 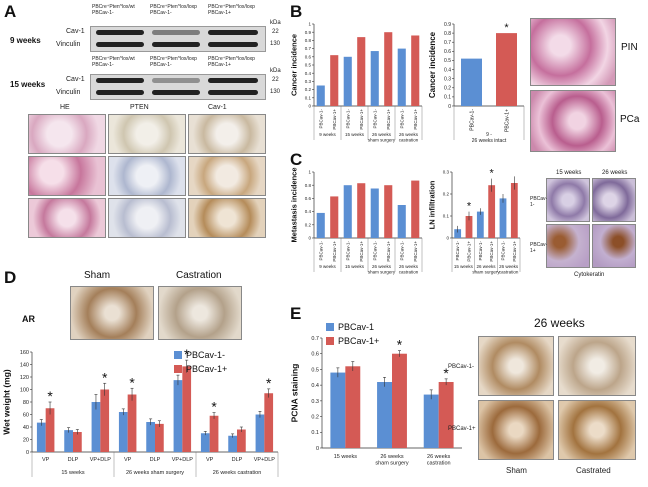 I want to click on y-tick-label: 120, so click(x=24, y=378).